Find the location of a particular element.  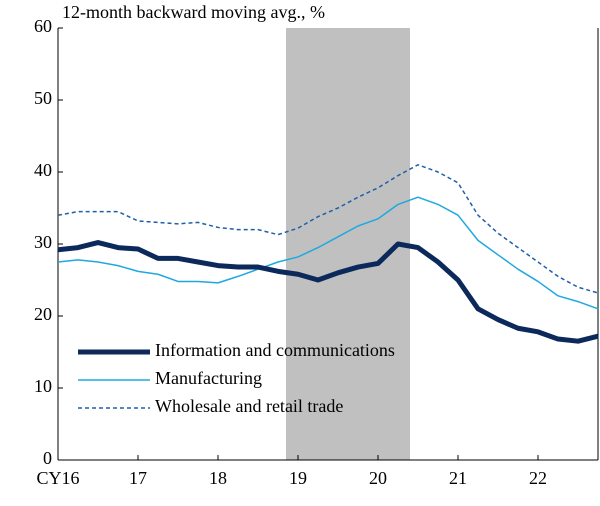

y-axis-label: 12-month backward moving avg., % is located at coordinates (193, 12).